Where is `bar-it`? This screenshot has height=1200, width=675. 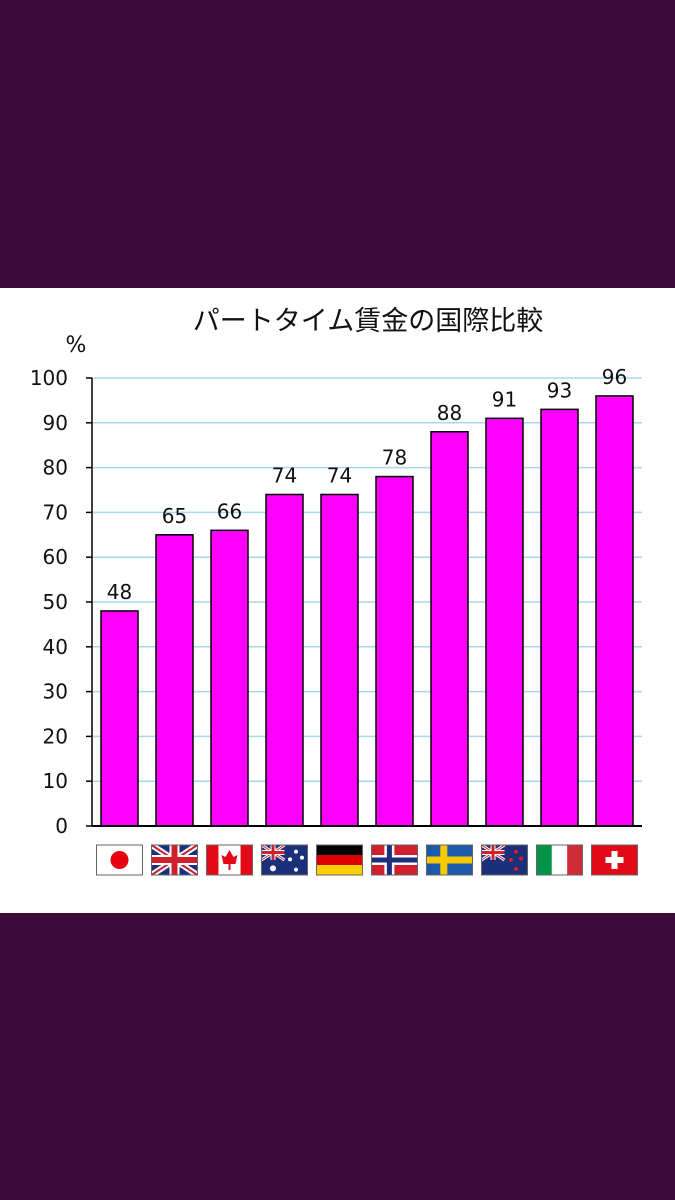 bar-it is located at coordinates (559, 617).